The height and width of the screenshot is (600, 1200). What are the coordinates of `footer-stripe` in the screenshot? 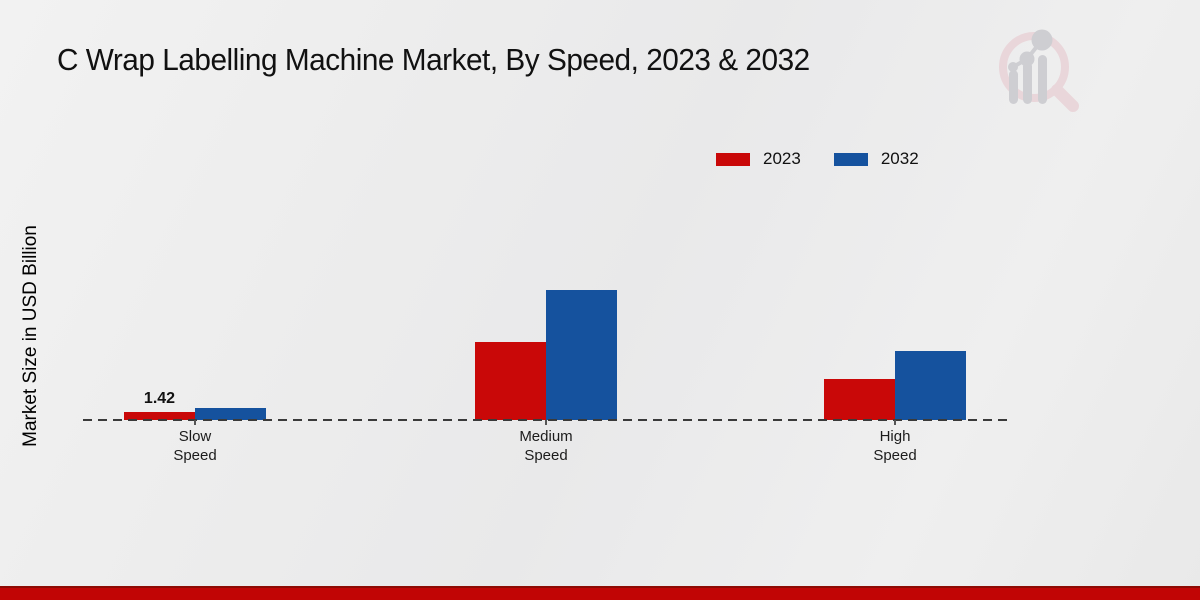 It's located at (600, 593).